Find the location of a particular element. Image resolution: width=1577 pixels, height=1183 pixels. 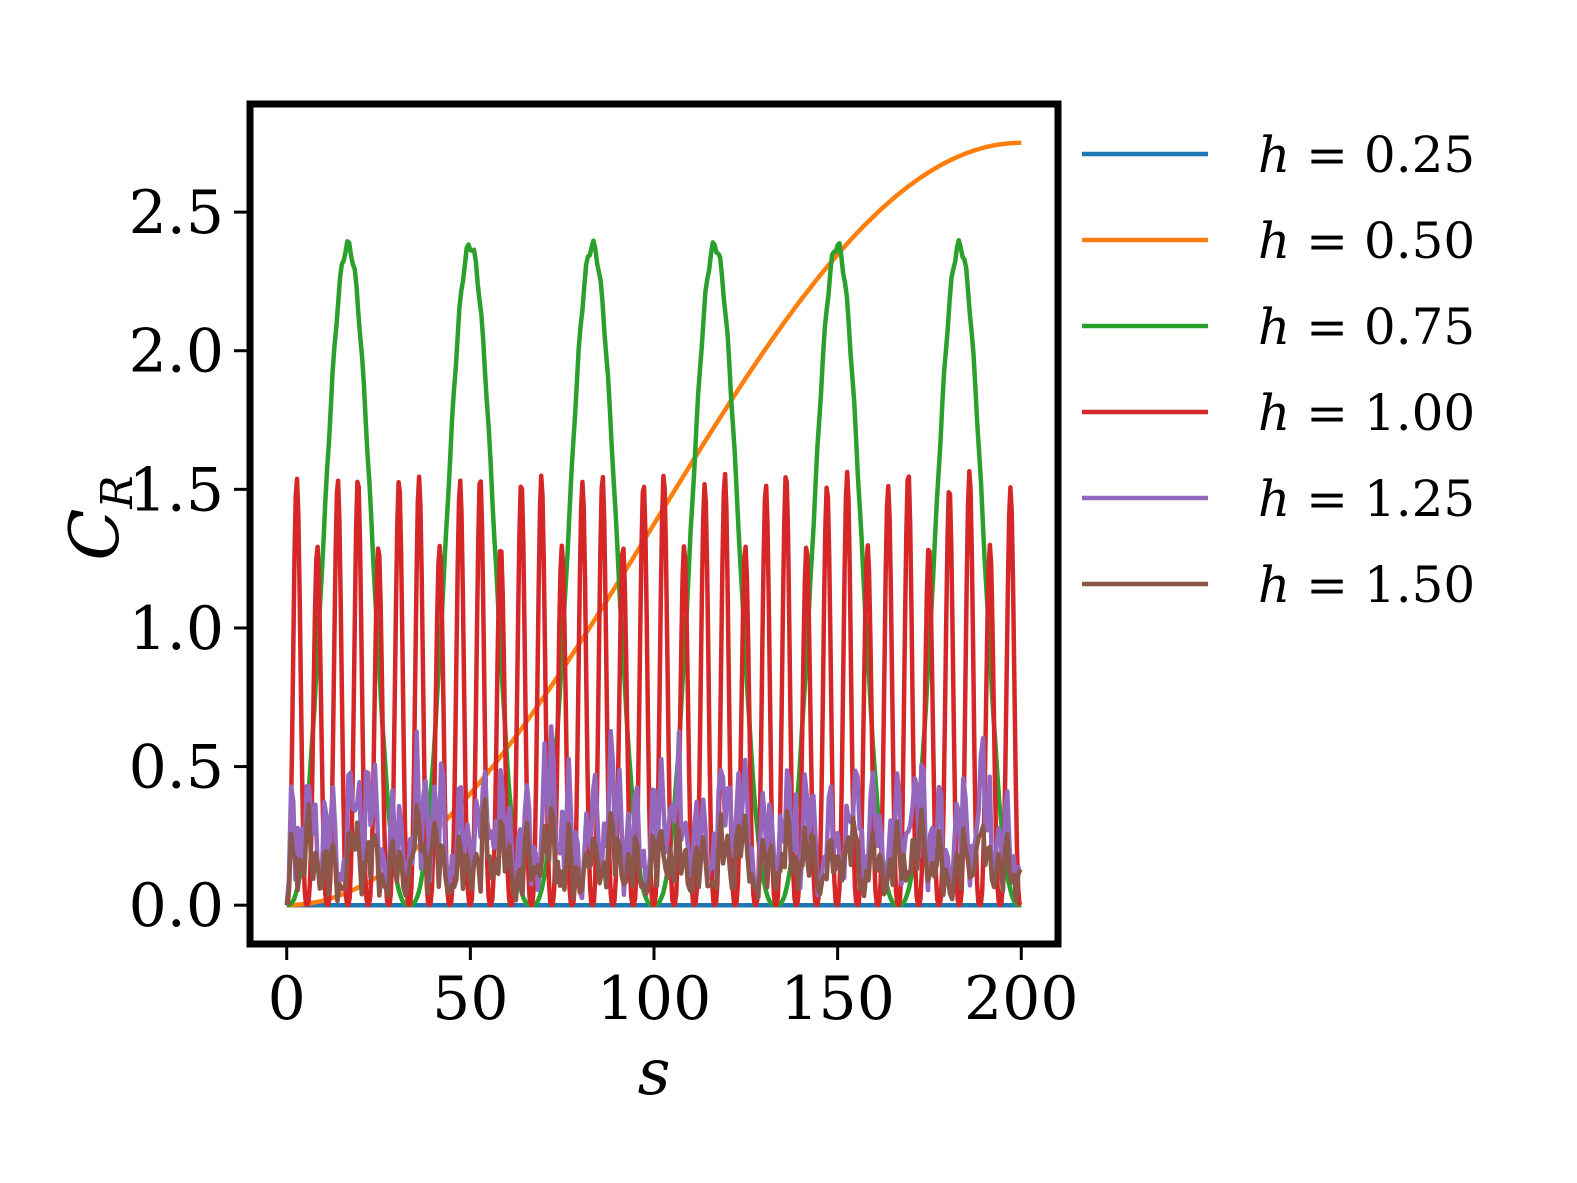

legend-label: h = 0.25 is located at coordinates (1366, 155).